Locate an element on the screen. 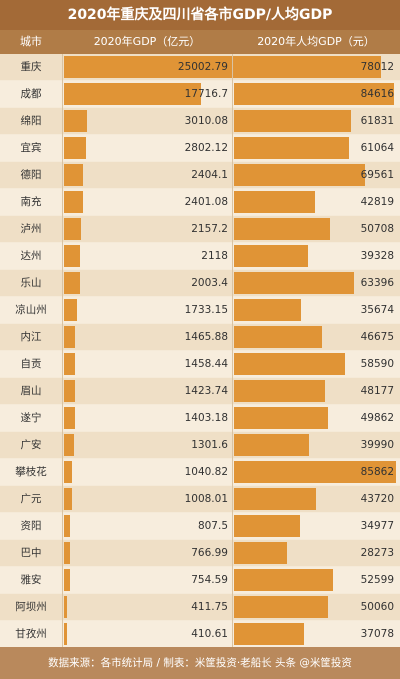 This screenshot has height=679, width=400. per-capita-value-label: 84616 is located at coordinates (377, 94).